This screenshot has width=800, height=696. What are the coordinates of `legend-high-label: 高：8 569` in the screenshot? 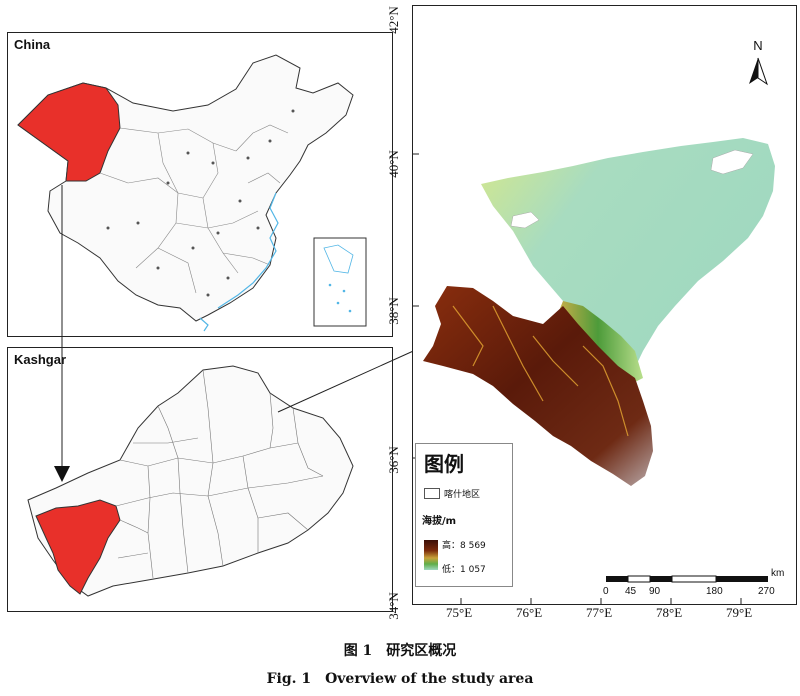 It's located at (464, 546).